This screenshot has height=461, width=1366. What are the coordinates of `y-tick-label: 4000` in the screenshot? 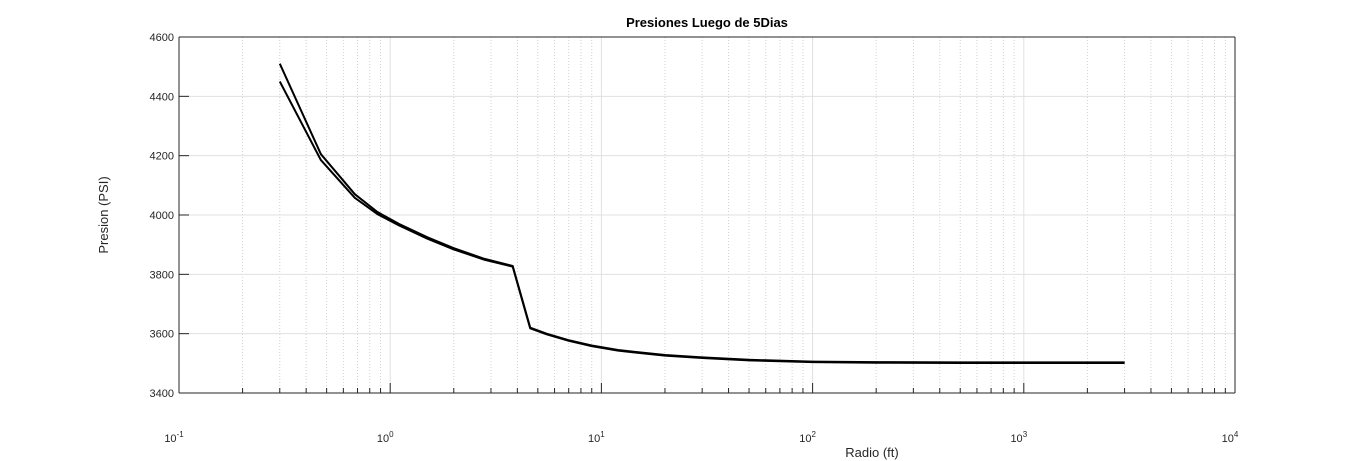 It's located at (162, 216).